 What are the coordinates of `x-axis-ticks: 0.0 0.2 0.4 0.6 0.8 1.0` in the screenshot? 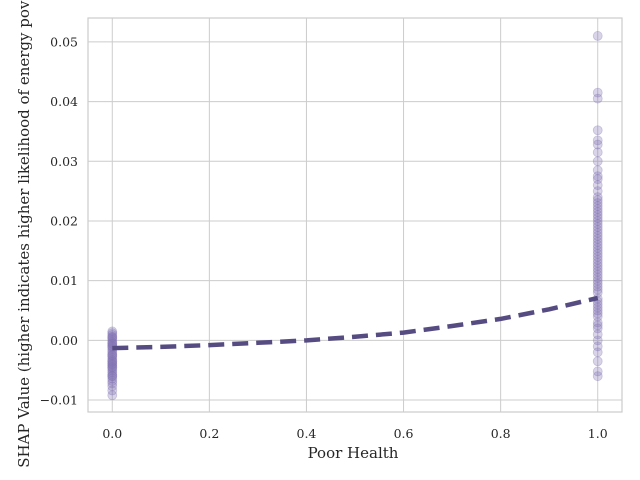 It's located at (354, 433).